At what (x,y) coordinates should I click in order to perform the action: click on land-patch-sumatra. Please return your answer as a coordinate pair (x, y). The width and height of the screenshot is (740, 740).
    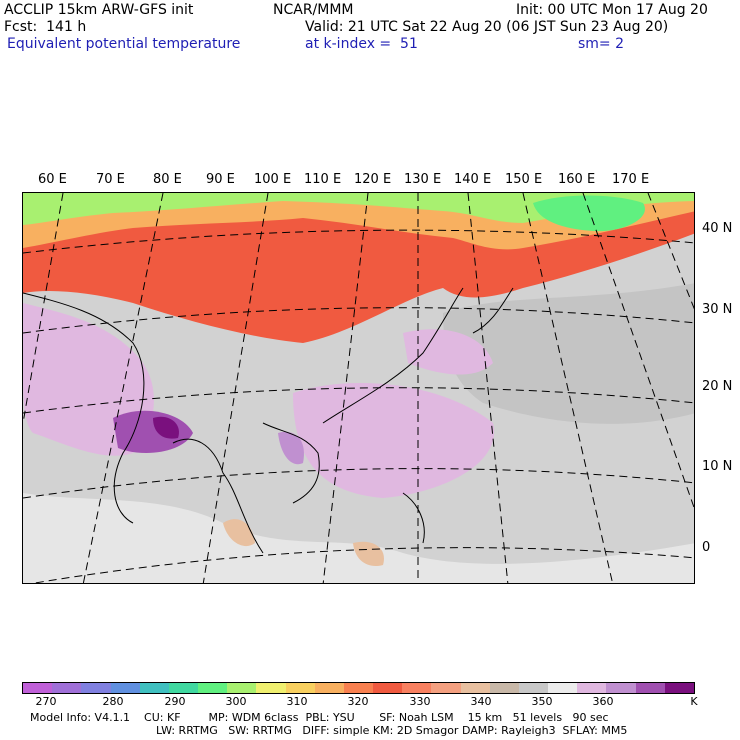
    Looking at the image, I should click on (239, 533).